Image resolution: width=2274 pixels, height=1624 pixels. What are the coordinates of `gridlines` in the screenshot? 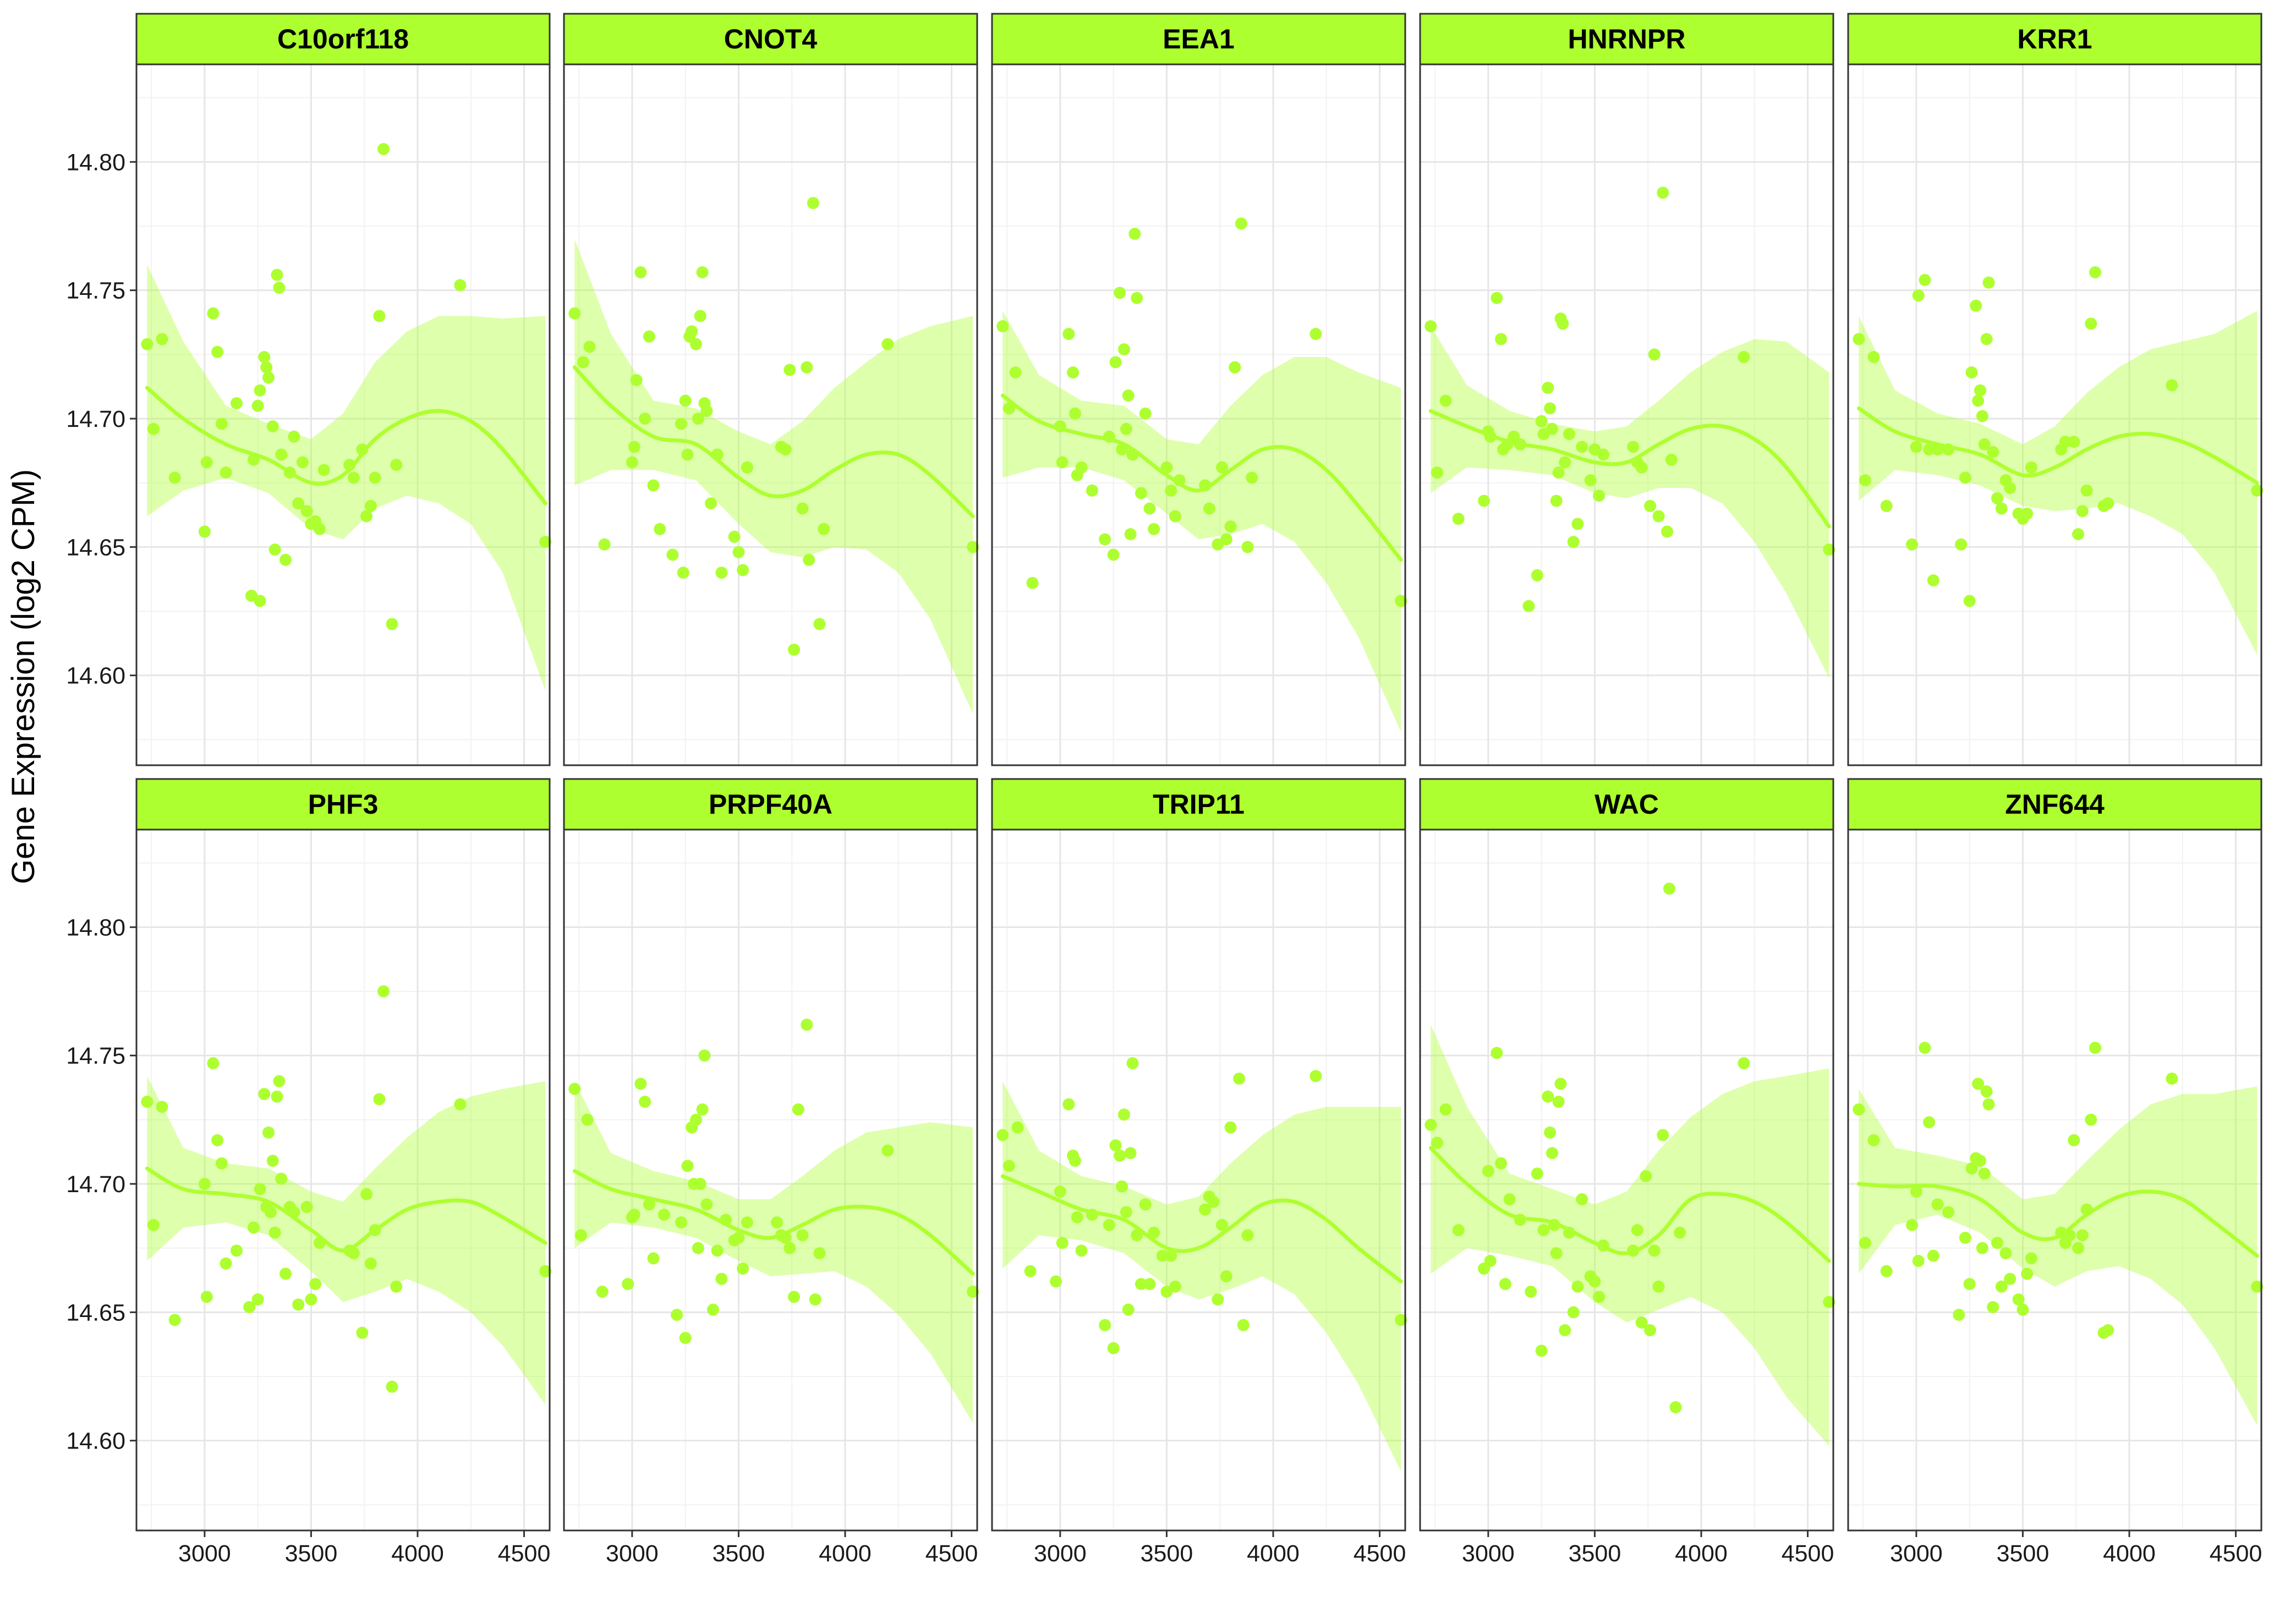 It's located at (770, 414).